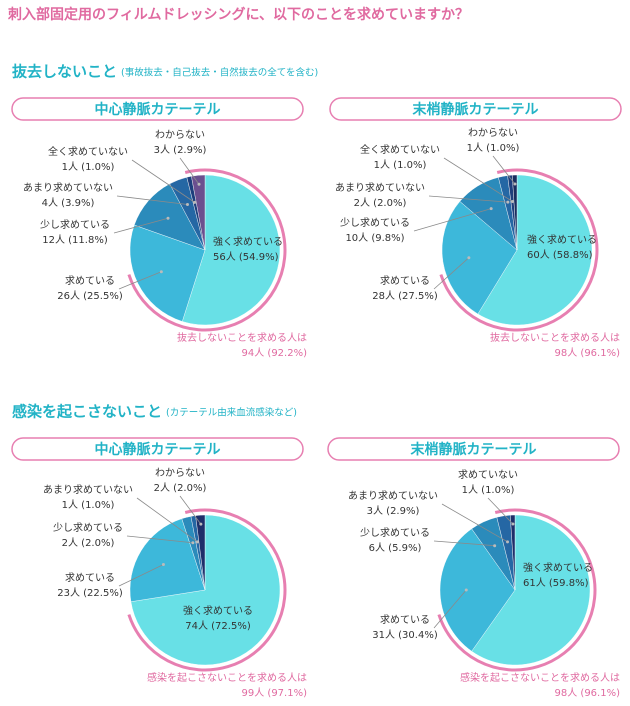  What do you see at coordinates (238, 14) in the screenshot?
I see `page-title: 刺入部固定用のフィルムドレッシングに、以下のことを求めていますか？` at bounding box center [238, 14].